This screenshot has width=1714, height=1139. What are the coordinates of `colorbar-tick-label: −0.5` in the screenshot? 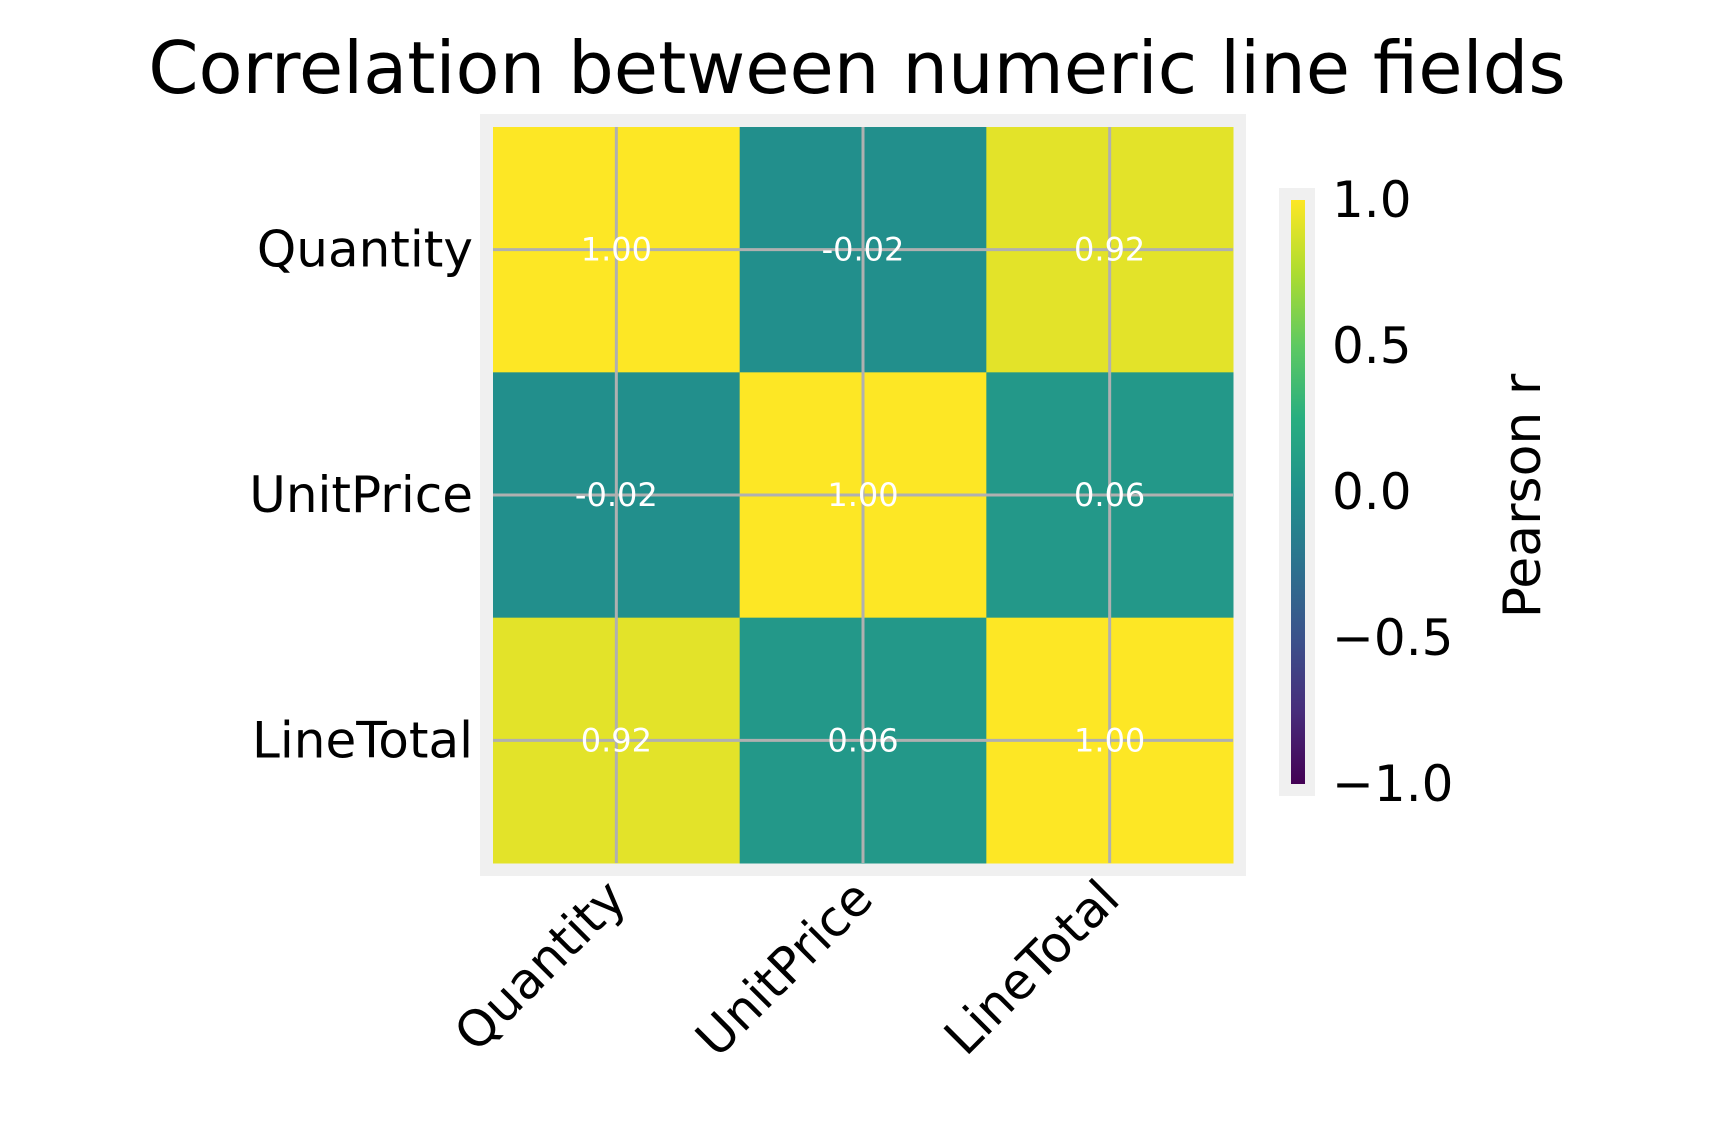 It's located at (1392, 638).